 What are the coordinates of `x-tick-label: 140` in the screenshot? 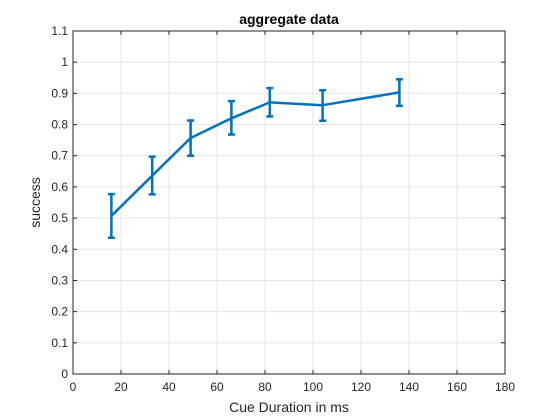 It's located at (409, 387).